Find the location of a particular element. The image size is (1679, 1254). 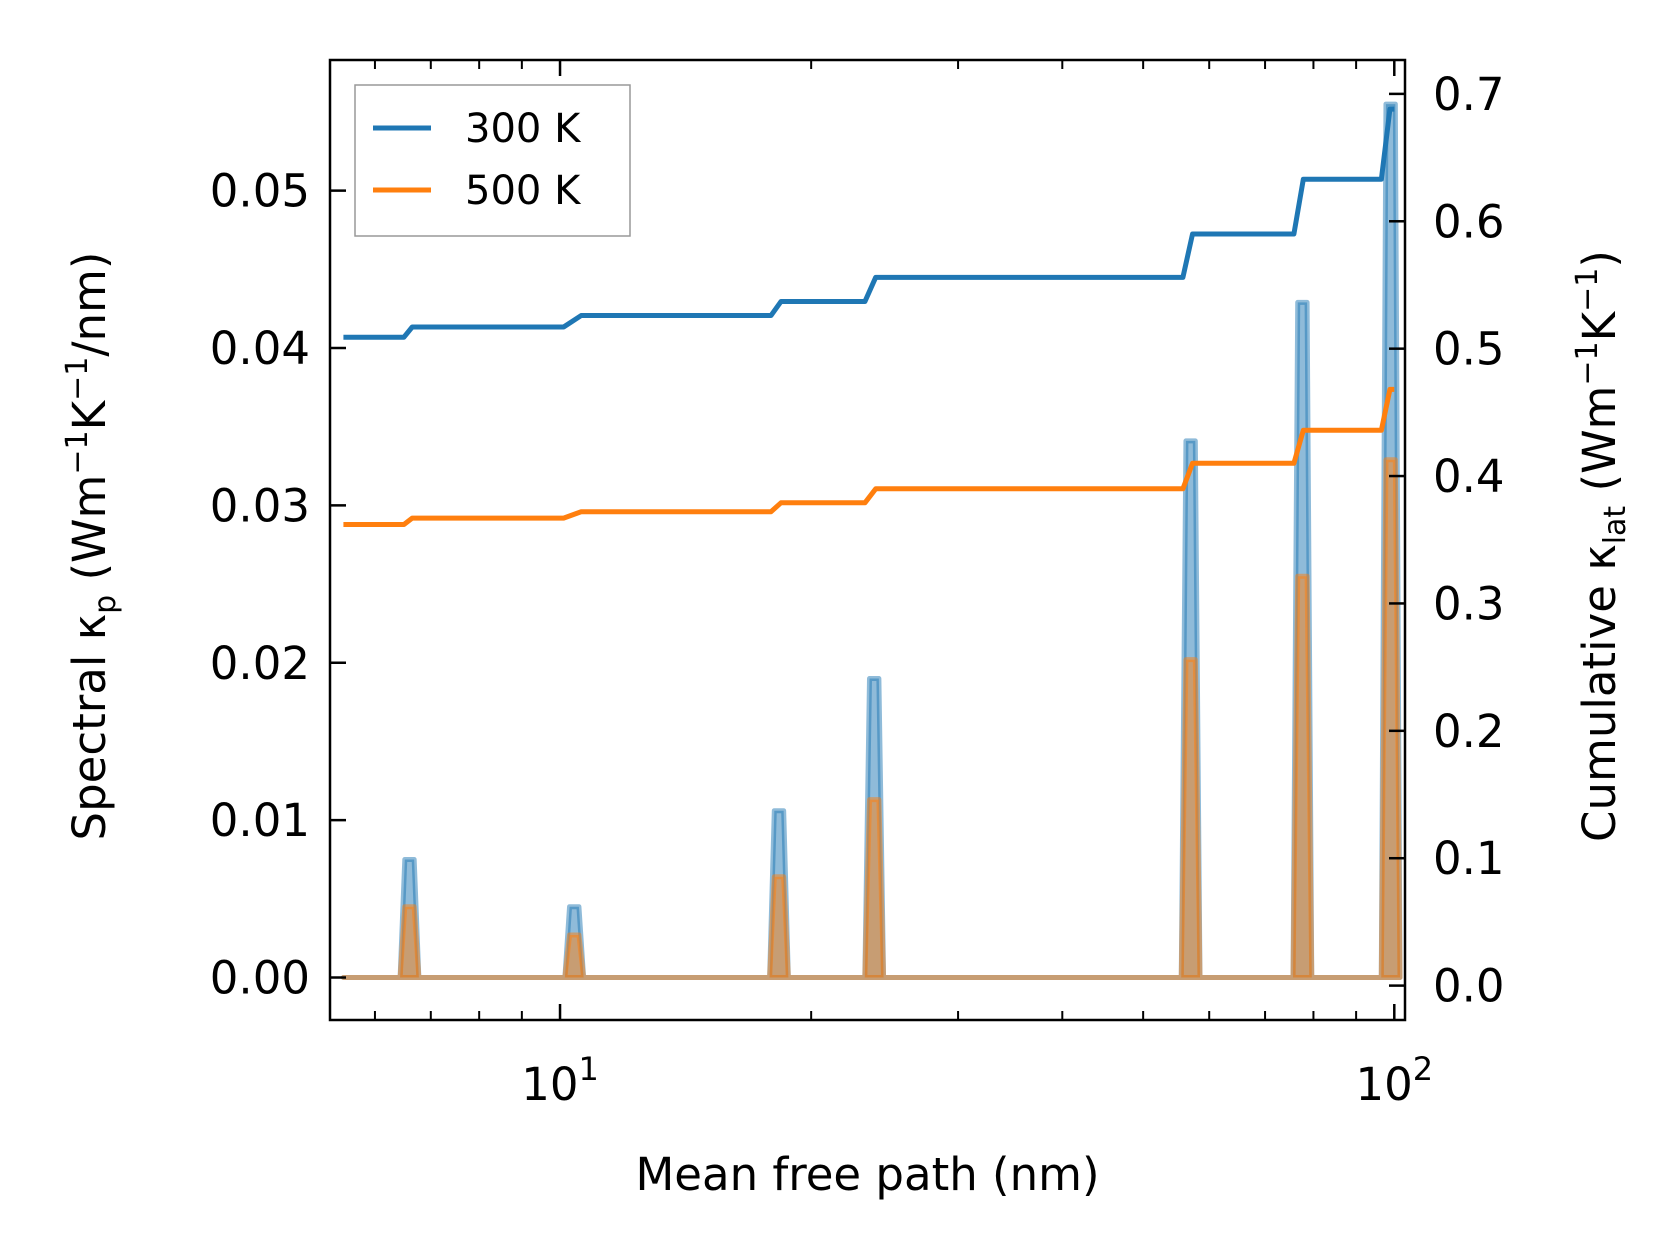

y2-axis-label: Cumulative κlat (Wm−1K−1) is located at coordinates (1601, 546).